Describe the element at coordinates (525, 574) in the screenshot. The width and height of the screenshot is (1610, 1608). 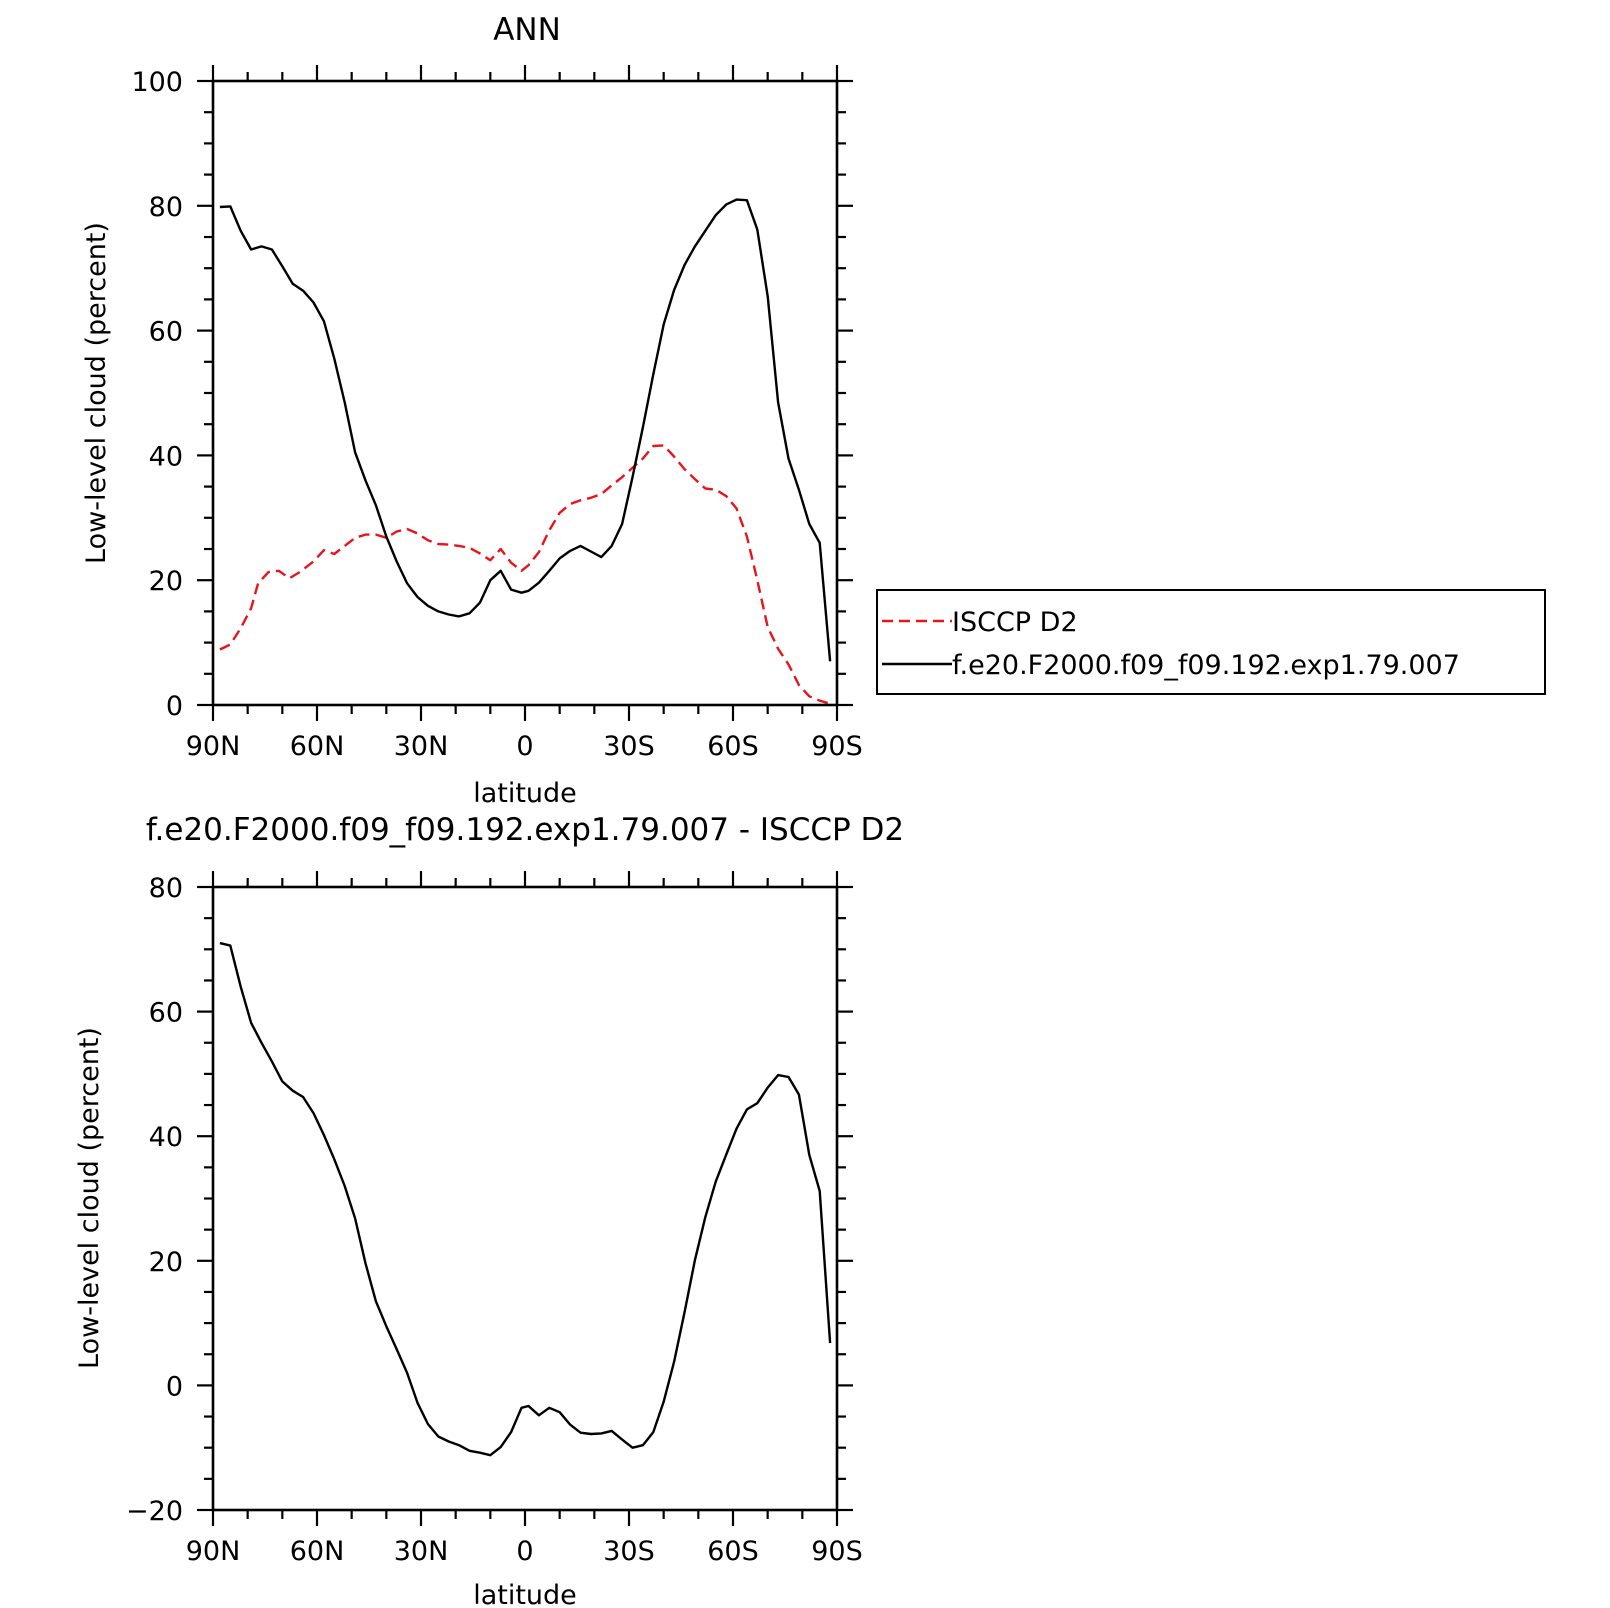
I see `series-line-isccp-d2` at that location.